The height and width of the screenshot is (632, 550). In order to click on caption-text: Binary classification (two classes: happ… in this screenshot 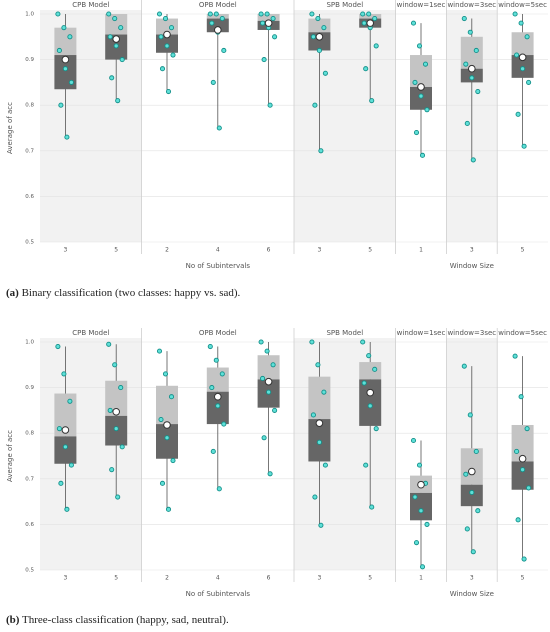, I will do `click(131, 293)`.